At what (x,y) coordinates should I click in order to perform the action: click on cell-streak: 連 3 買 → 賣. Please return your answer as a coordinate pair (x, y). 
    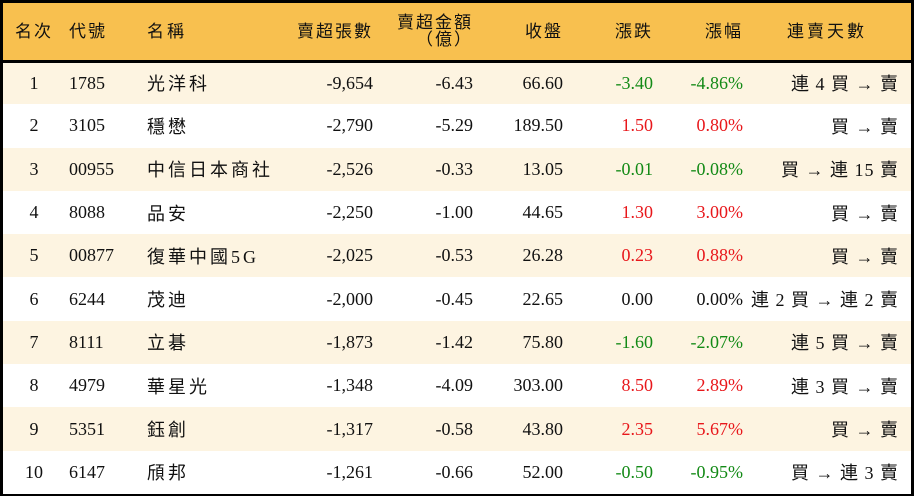
    Looking at the image, I should click on (845, 386).